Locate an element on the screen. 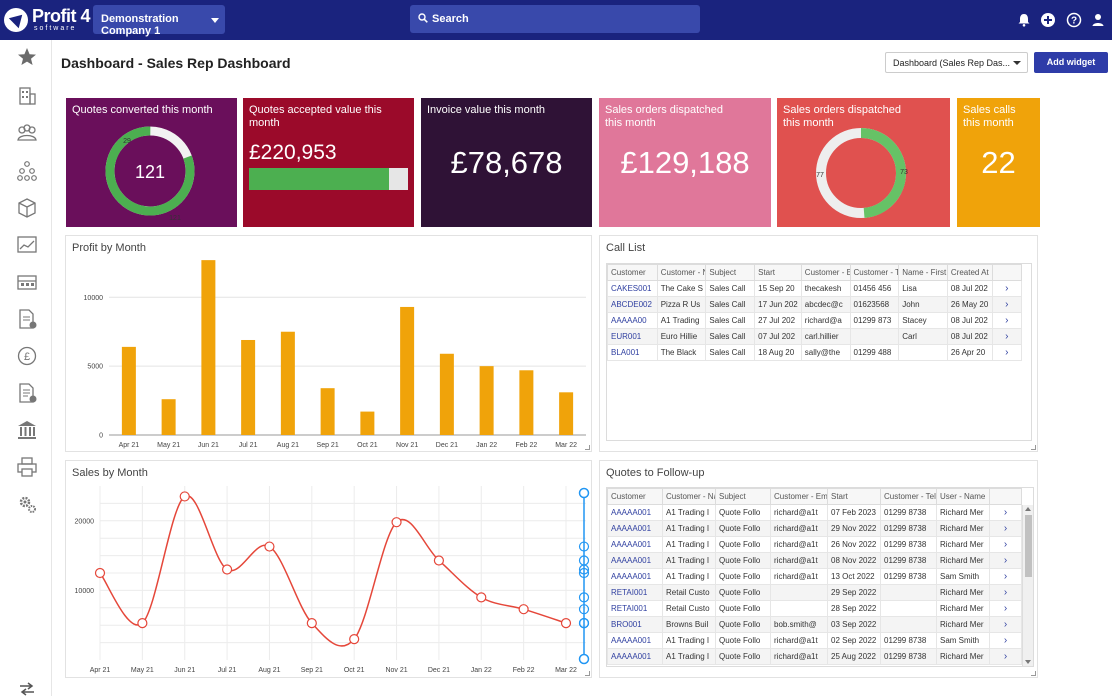  column-header: User - Name is located at coordinates (963, 496).